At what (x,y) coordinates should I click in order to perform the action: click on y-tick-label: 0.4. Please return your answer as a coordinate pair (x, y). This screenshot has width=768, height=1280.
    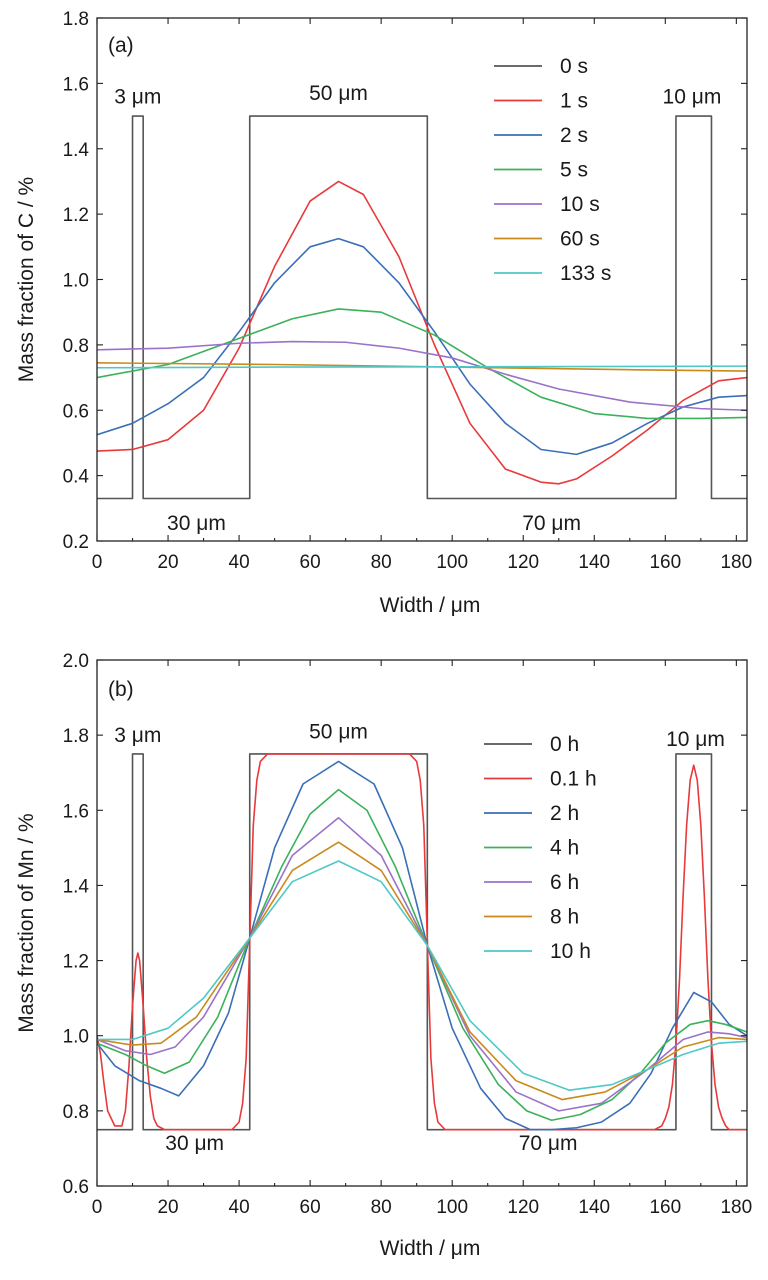
    Looking at the image, I should click on (76, 477).